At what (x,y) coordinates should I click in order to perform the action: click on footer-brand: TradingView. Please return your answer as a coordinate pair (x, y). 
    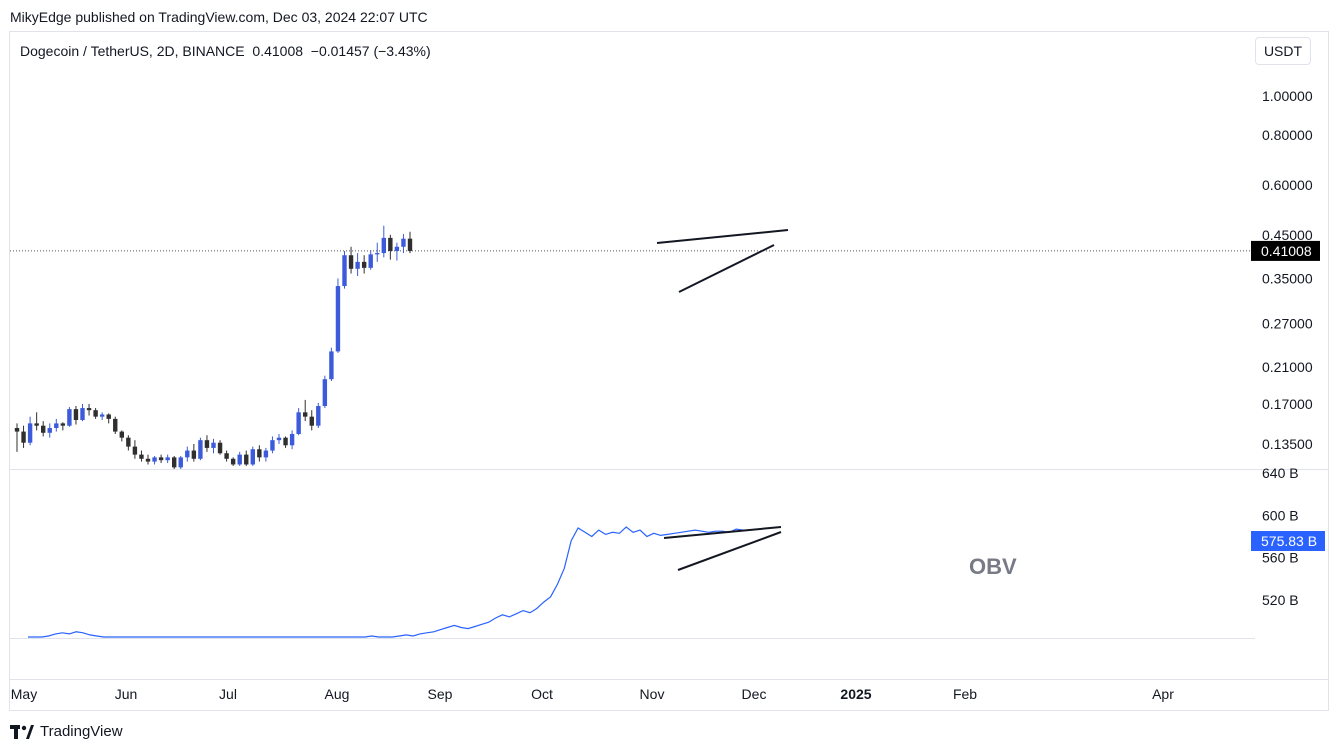
    Looking at the image, I should click on (66, 731).